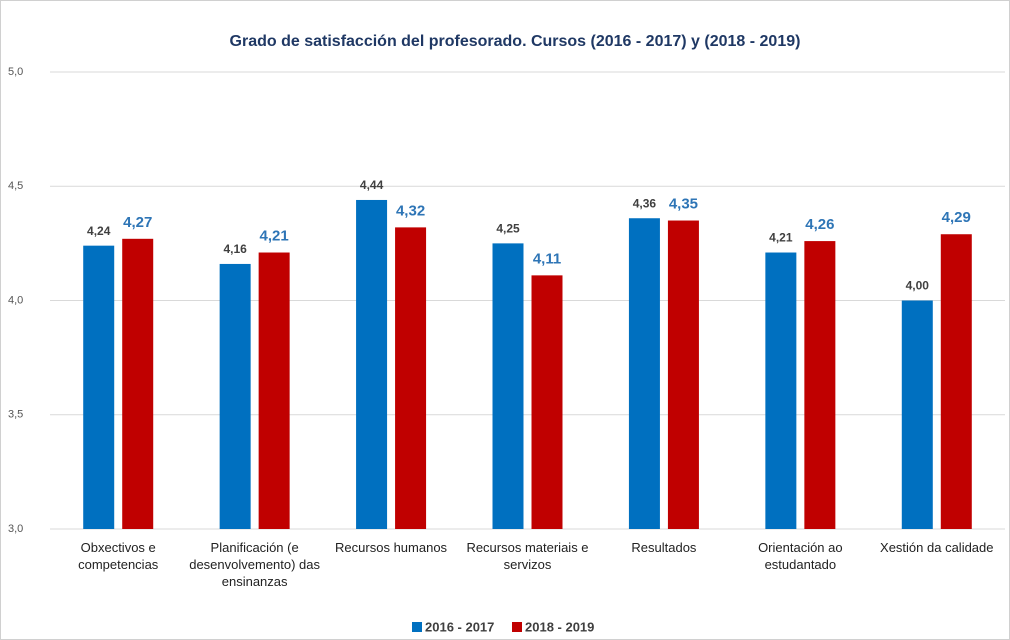  Describe the element at coordinates (15, 529) in the screenshot. I see `y-tick-label: 3,0` at that location.